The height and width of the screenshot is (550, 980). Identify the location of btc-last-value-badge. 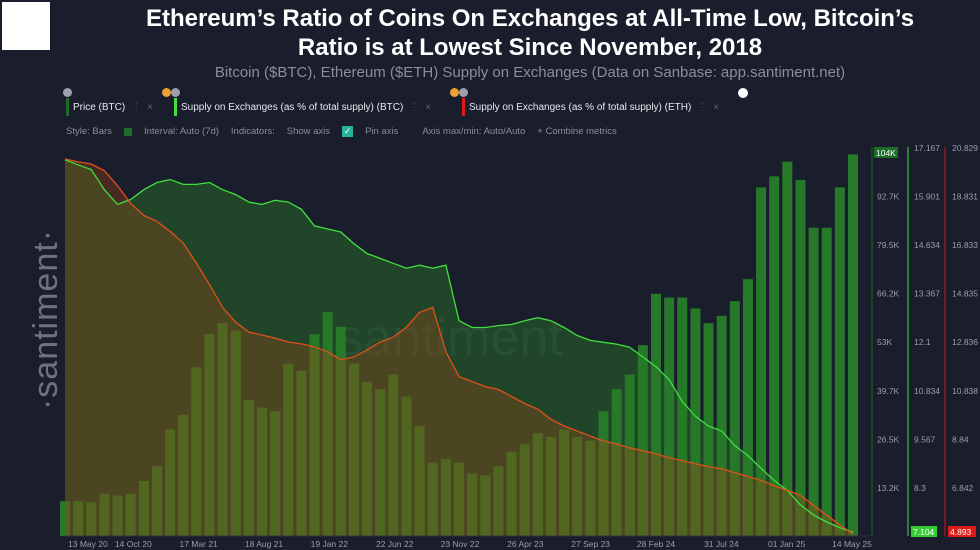
(924, 531).